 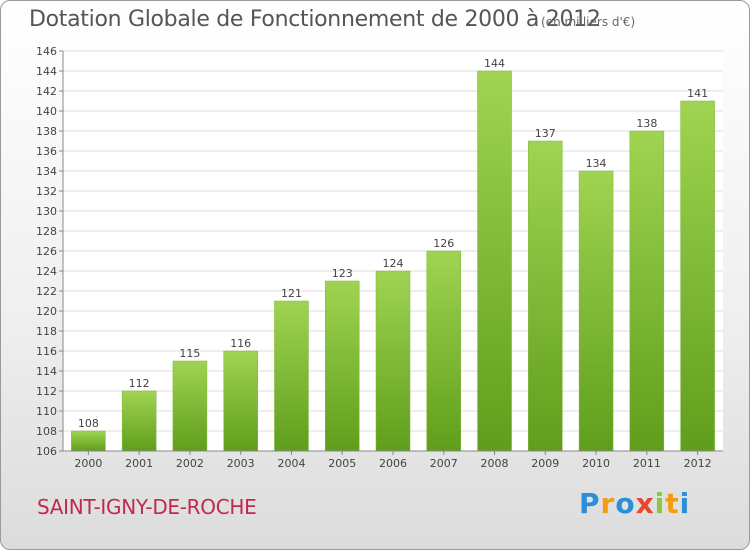 I want to click on data-label: 121, so click(x=291, y=293).